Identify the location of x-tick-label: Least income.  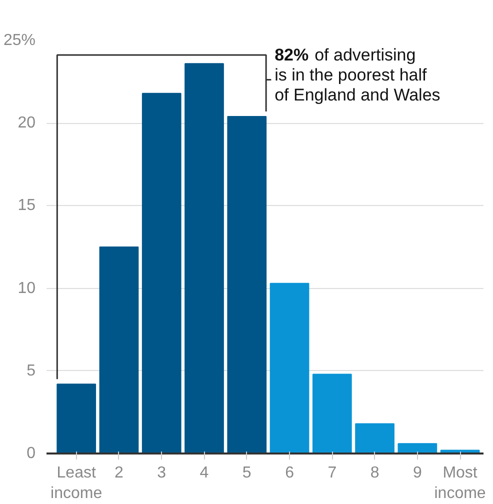
(76, 483).